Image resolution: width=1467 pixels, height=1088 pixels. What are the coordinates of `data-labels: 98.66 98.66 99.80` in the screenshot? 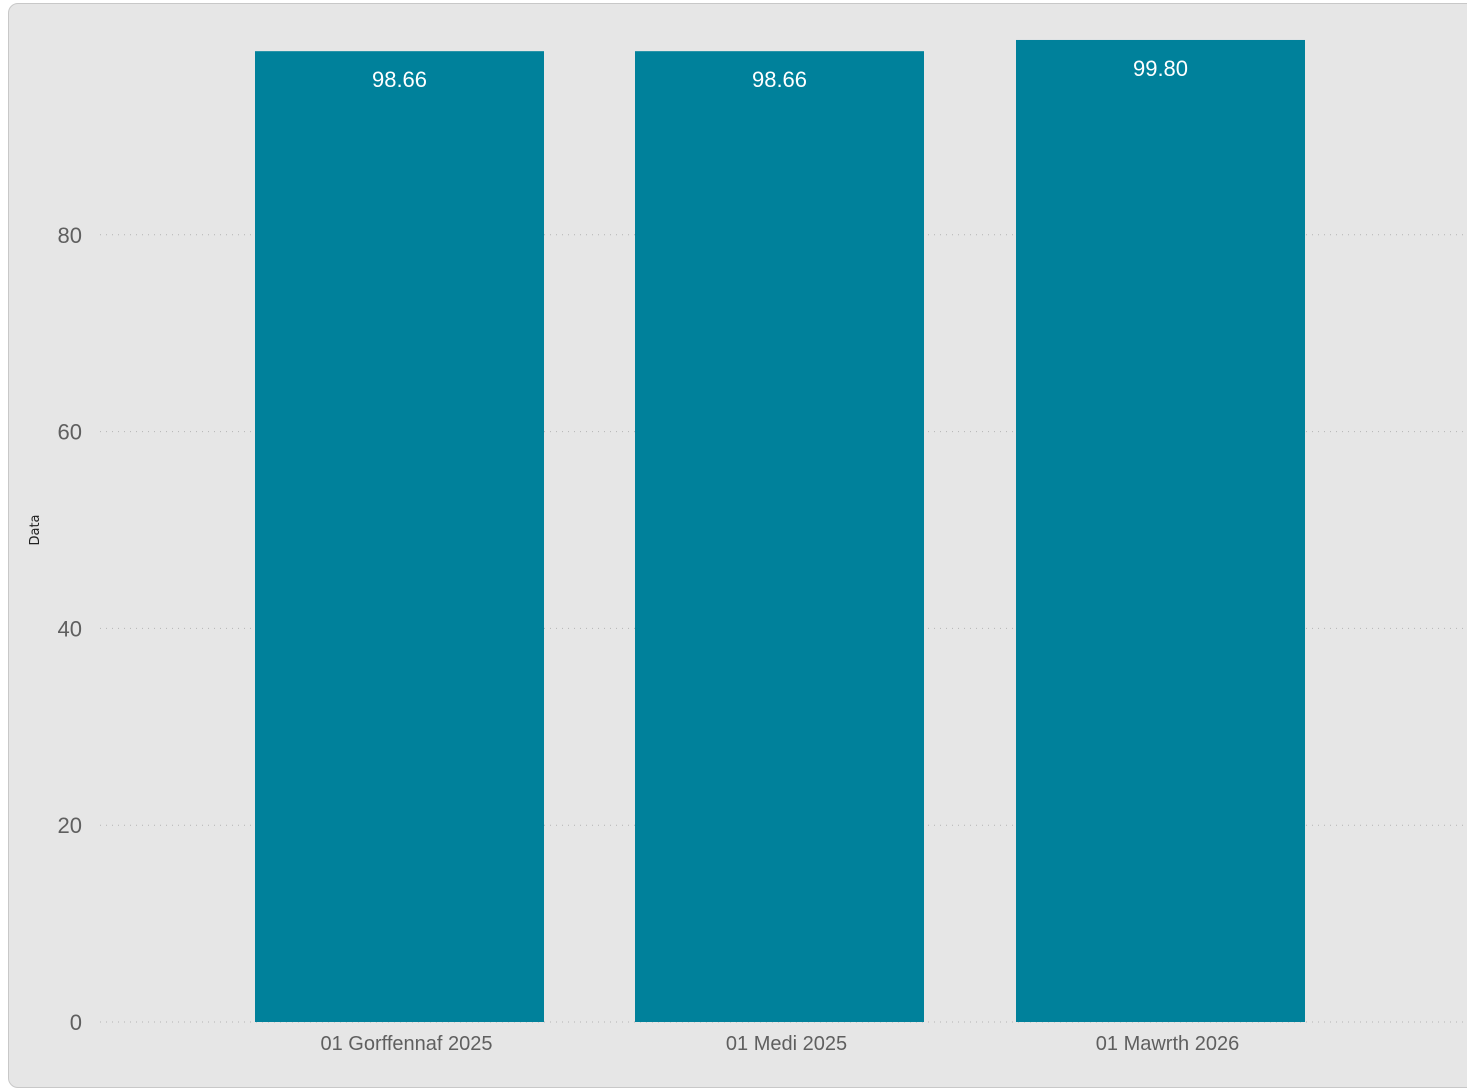 It's located at (780, 74).